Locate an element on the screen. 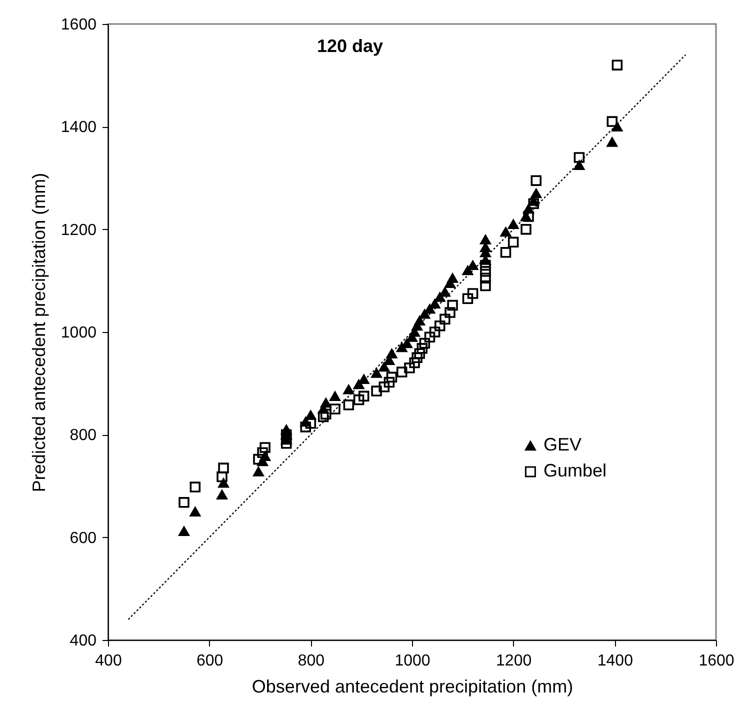 The width and height of the screenshot is (756, 717). legend-label: Gumbel is located at coordinates (574, 470).